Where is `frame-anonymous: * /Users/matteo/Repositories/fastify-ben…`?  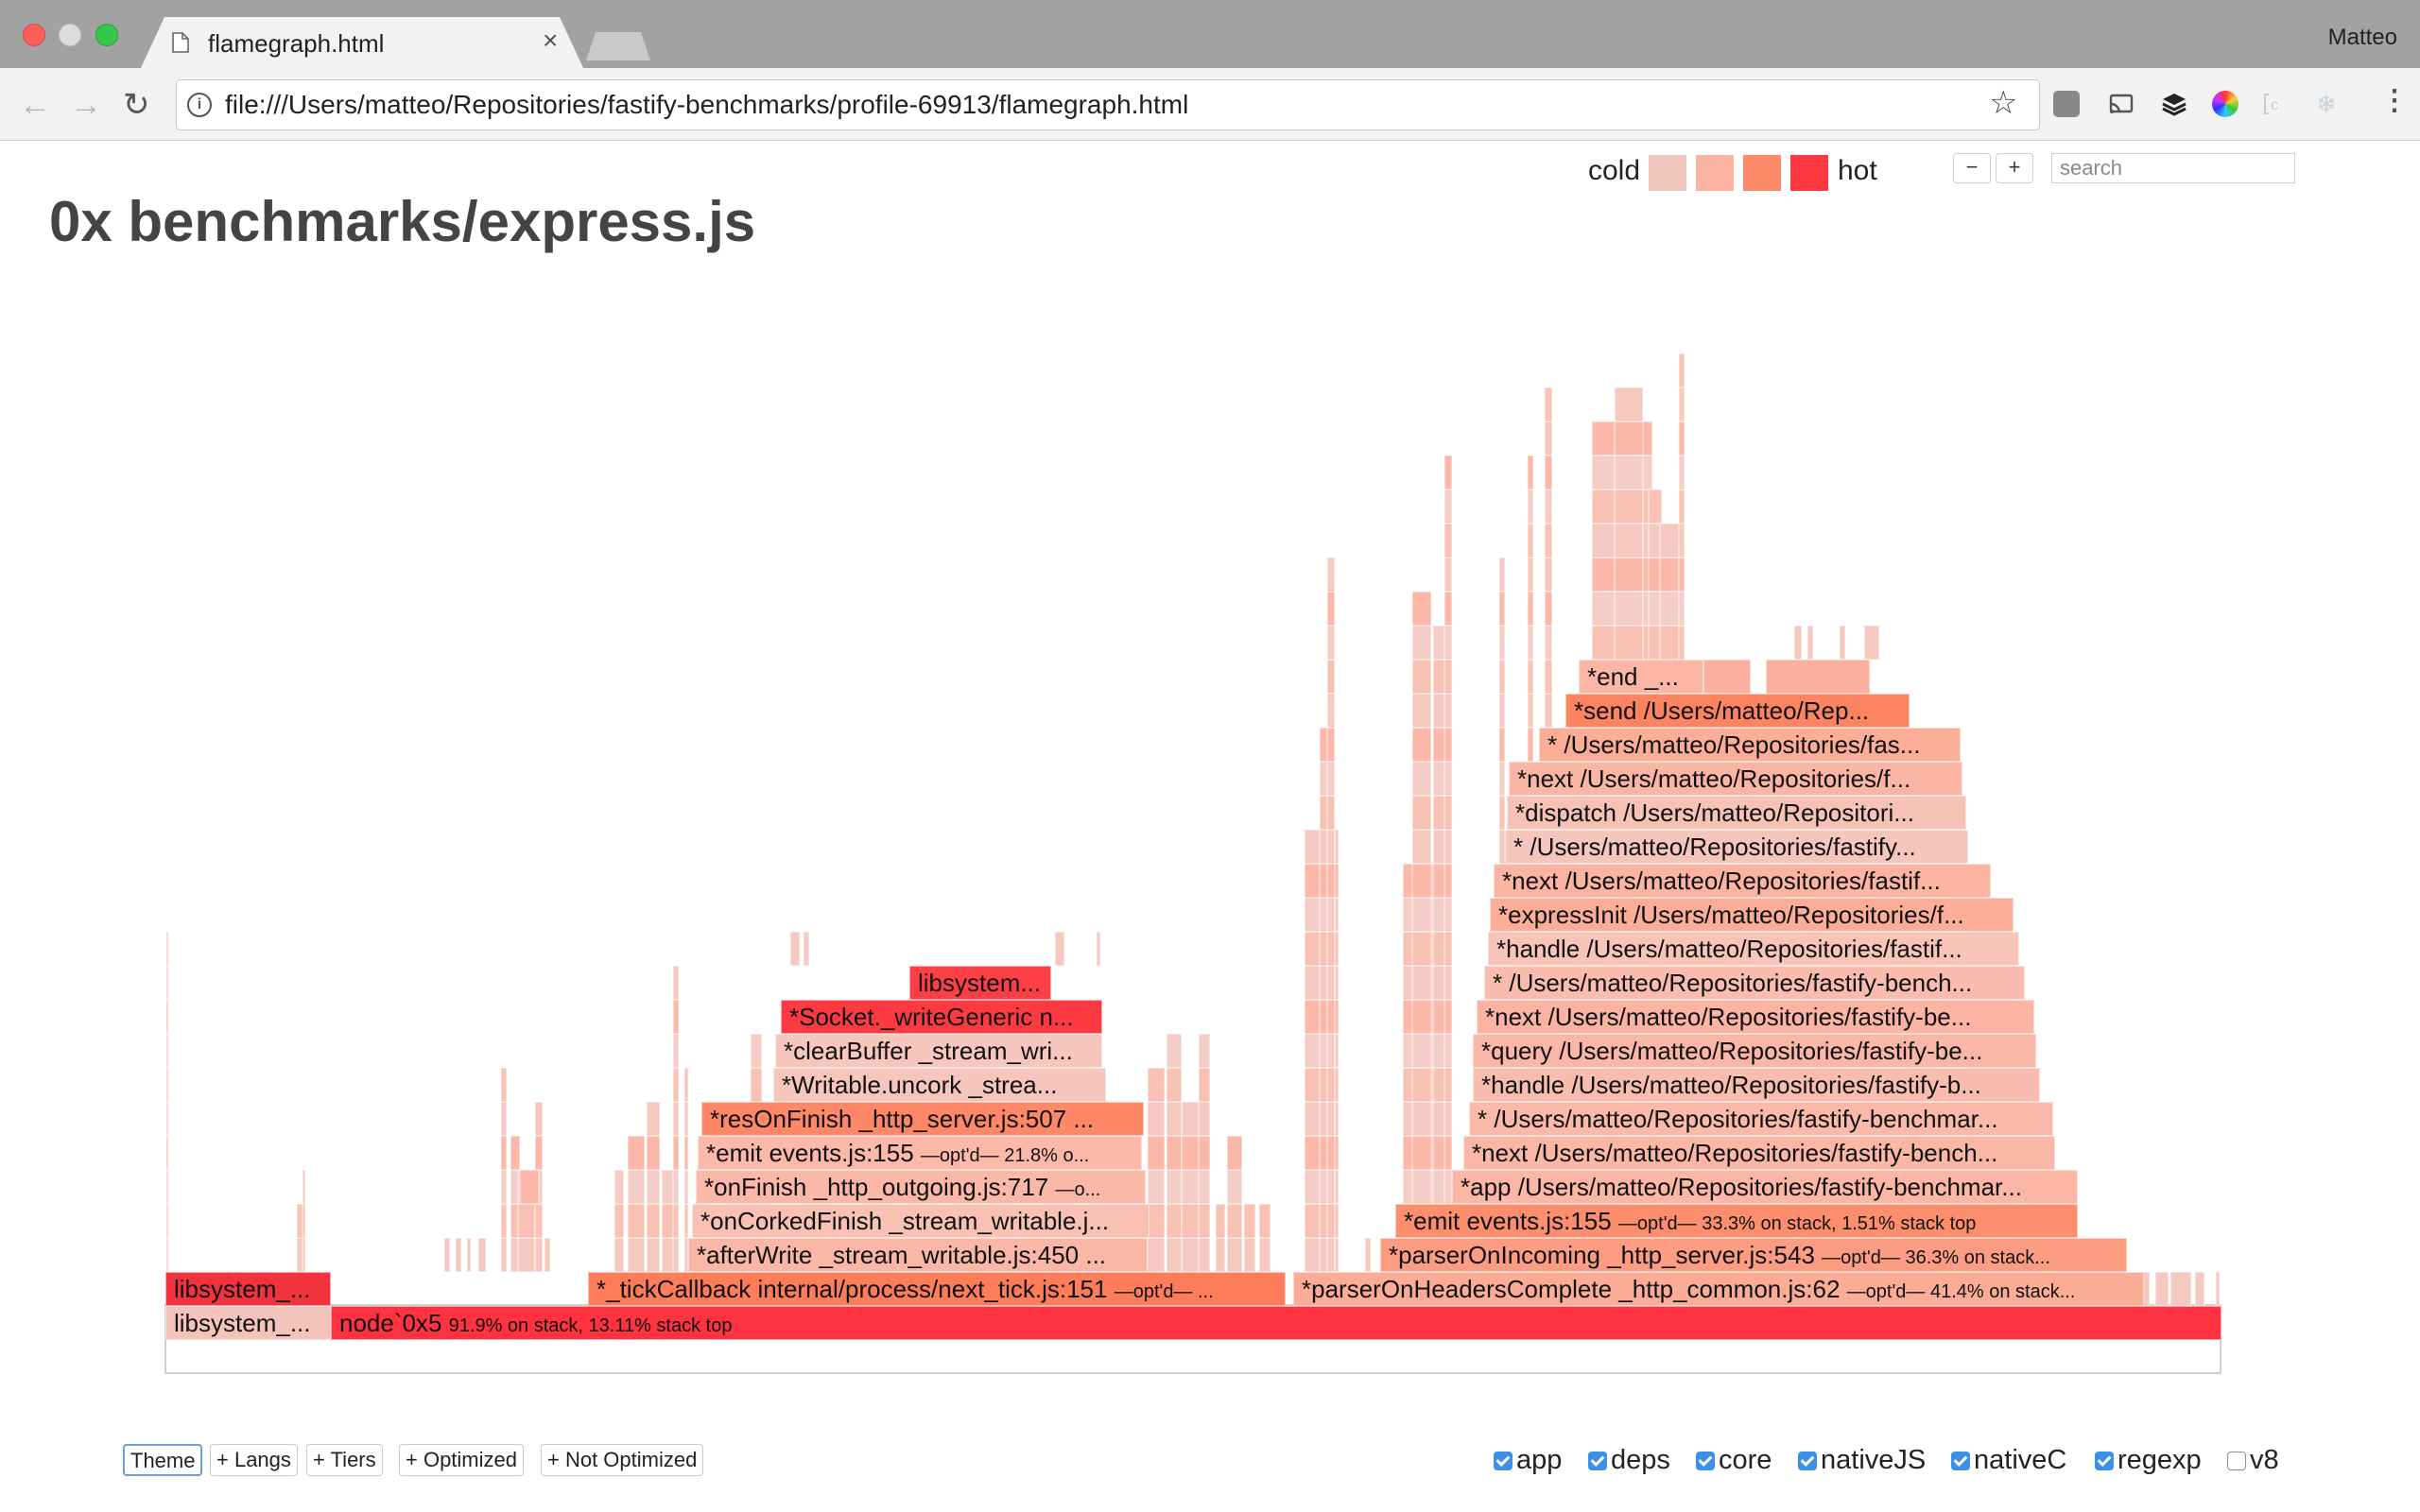 frame-anonymous: * /Users/matteo/Repositories/fastify-ben… is located at coordinates (1761, 1119).